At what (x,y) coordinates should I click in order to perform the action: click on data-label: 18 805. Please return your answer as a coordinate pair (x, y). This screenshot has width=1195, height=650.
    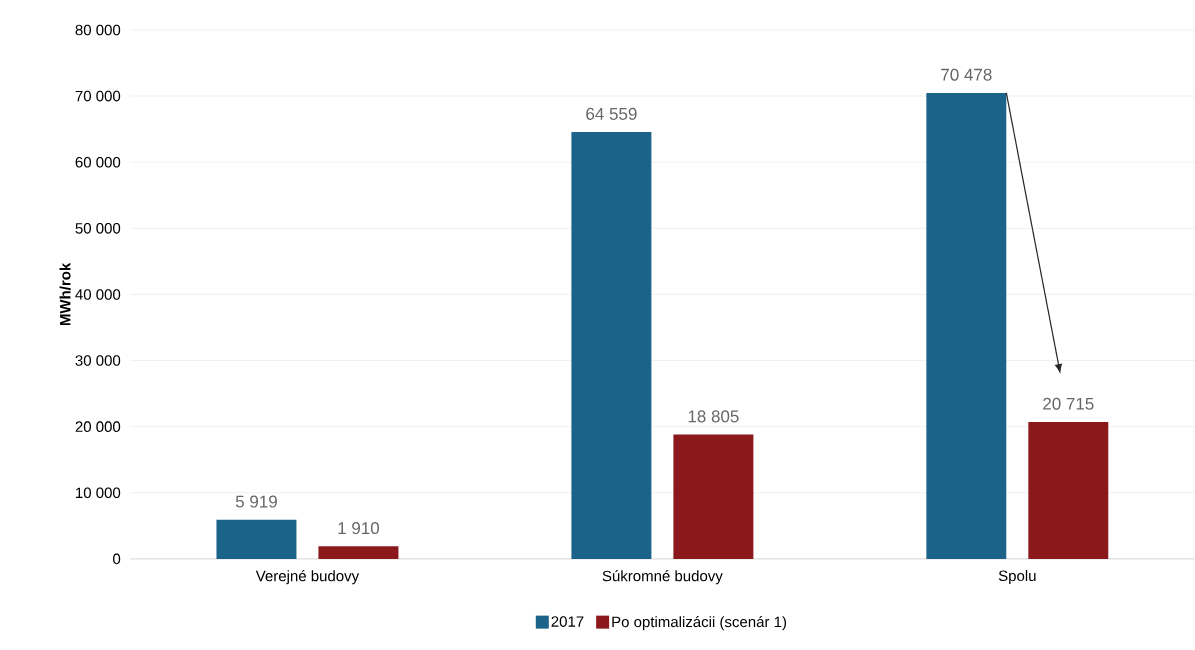
    Looking at the image, I should click on (713, 416).